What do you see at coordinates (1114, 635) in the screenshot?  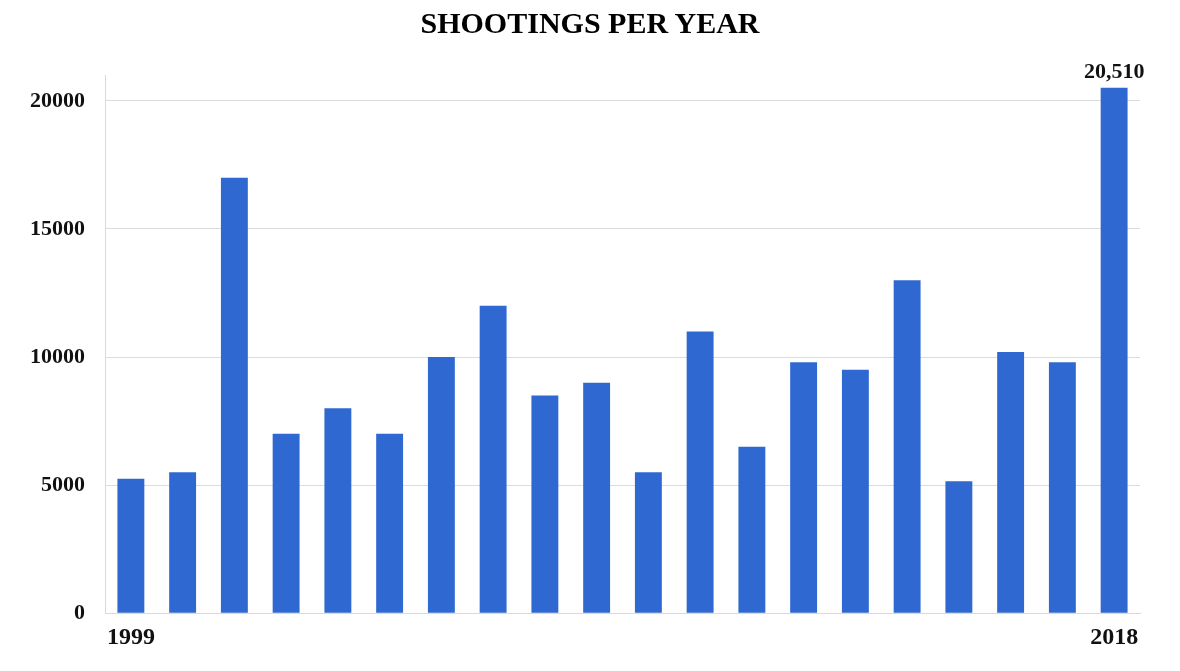 I see `x-tick-label: 2018` at bounding box center [1114, 635].